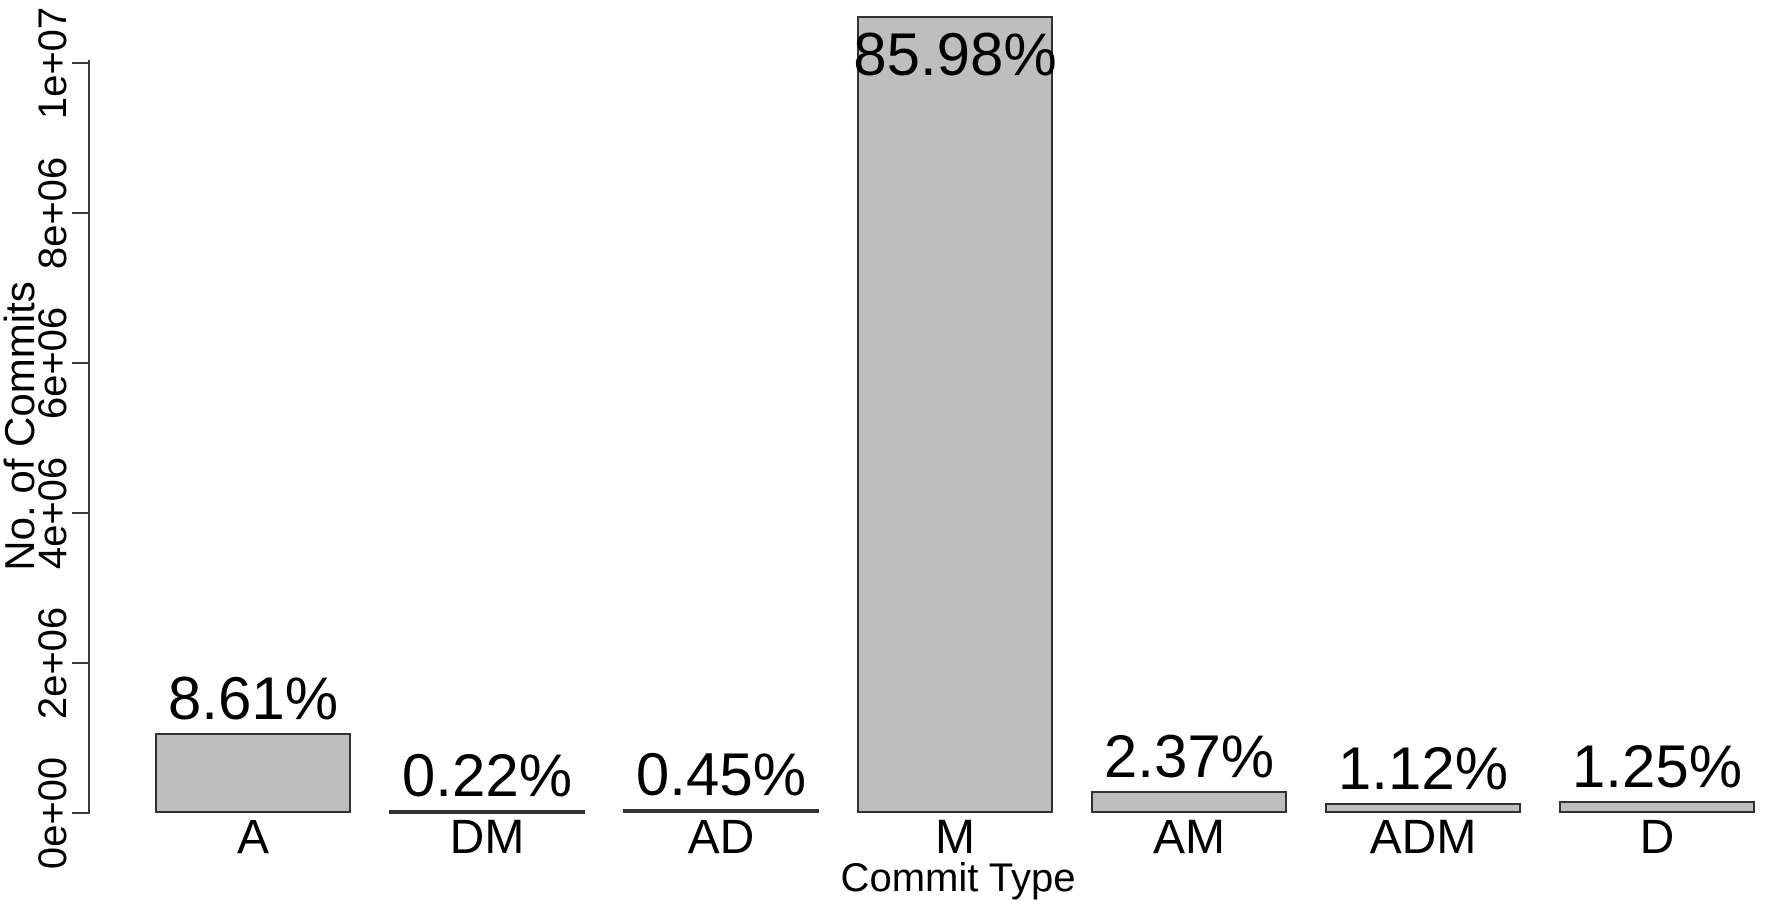  I want to click on y-tick-label: 1e+07, so click(53, 63).